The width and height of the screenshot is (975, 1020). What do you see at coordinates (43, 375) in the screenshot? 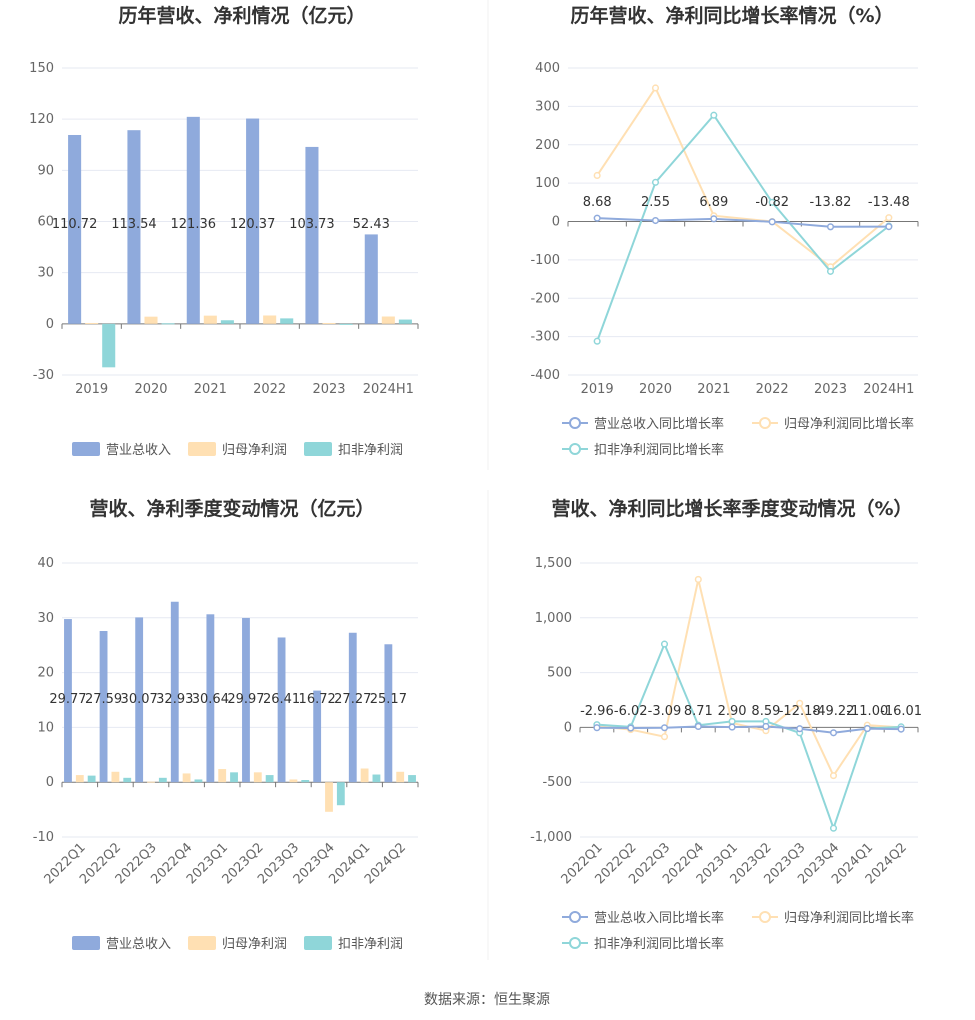
I see `y-tick-label: -30` at bounding box center [43, 375].